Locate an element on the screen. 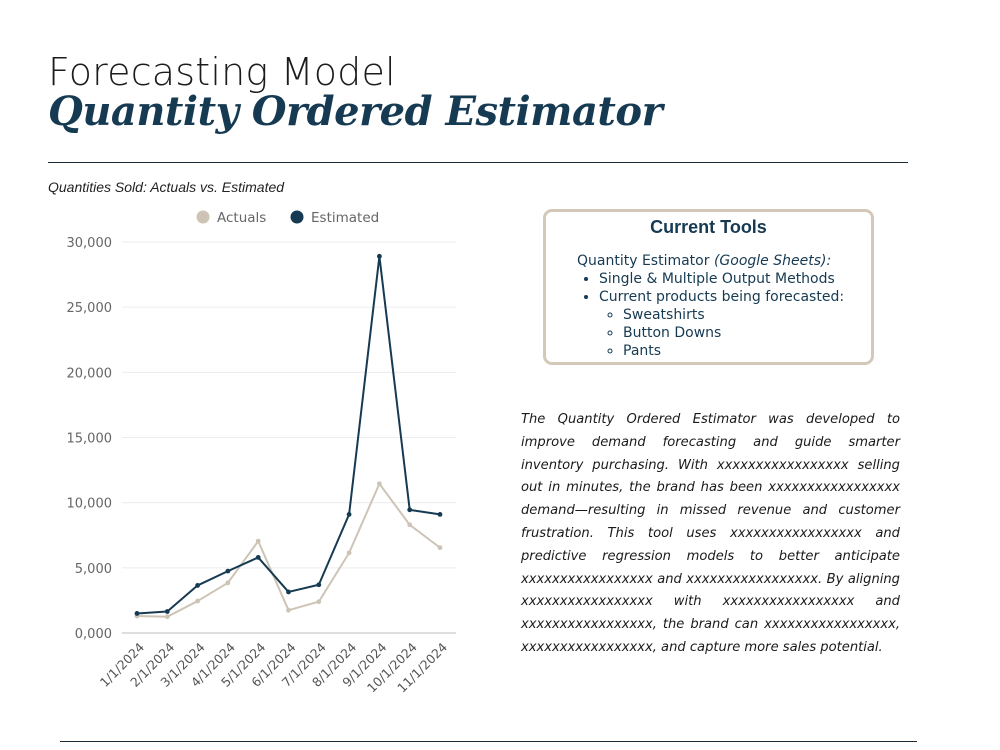 This screenshot has width=1000, height=750. series-line-estimated is located at coordinates (288, 435).